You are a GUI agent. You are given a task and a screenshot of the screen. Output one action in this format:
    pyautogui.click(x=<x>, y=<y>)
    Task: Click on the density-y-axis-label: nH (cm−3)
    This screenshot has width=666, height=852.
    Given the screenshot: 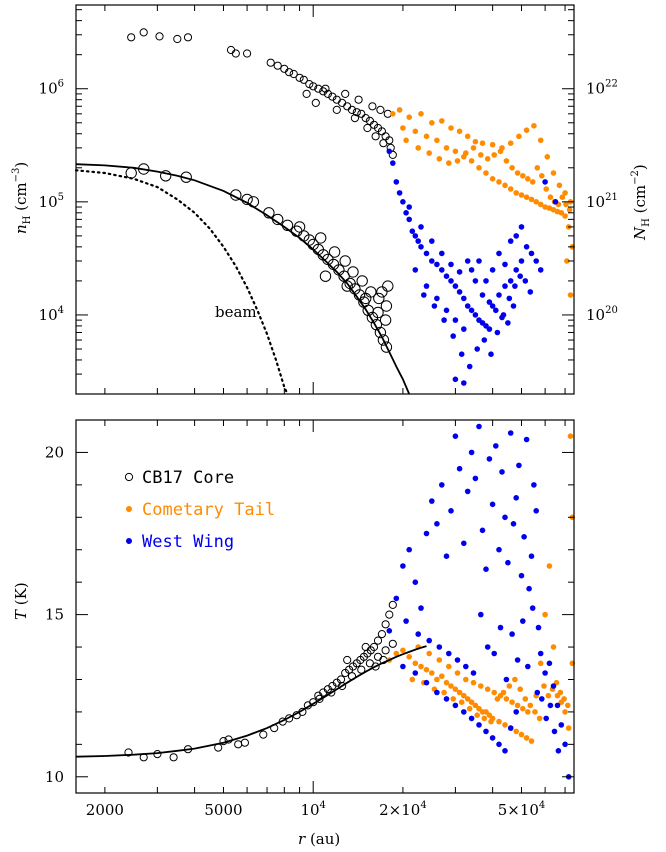 What is the action you would take?
    pyautogui.click(x=22, y=198)
    